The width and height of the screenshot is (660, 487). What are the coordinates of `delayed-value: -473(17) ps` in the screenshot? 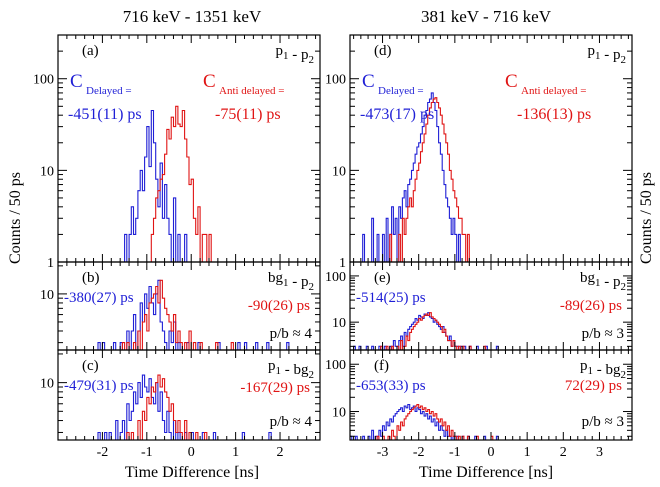 It's located at (397, 114).